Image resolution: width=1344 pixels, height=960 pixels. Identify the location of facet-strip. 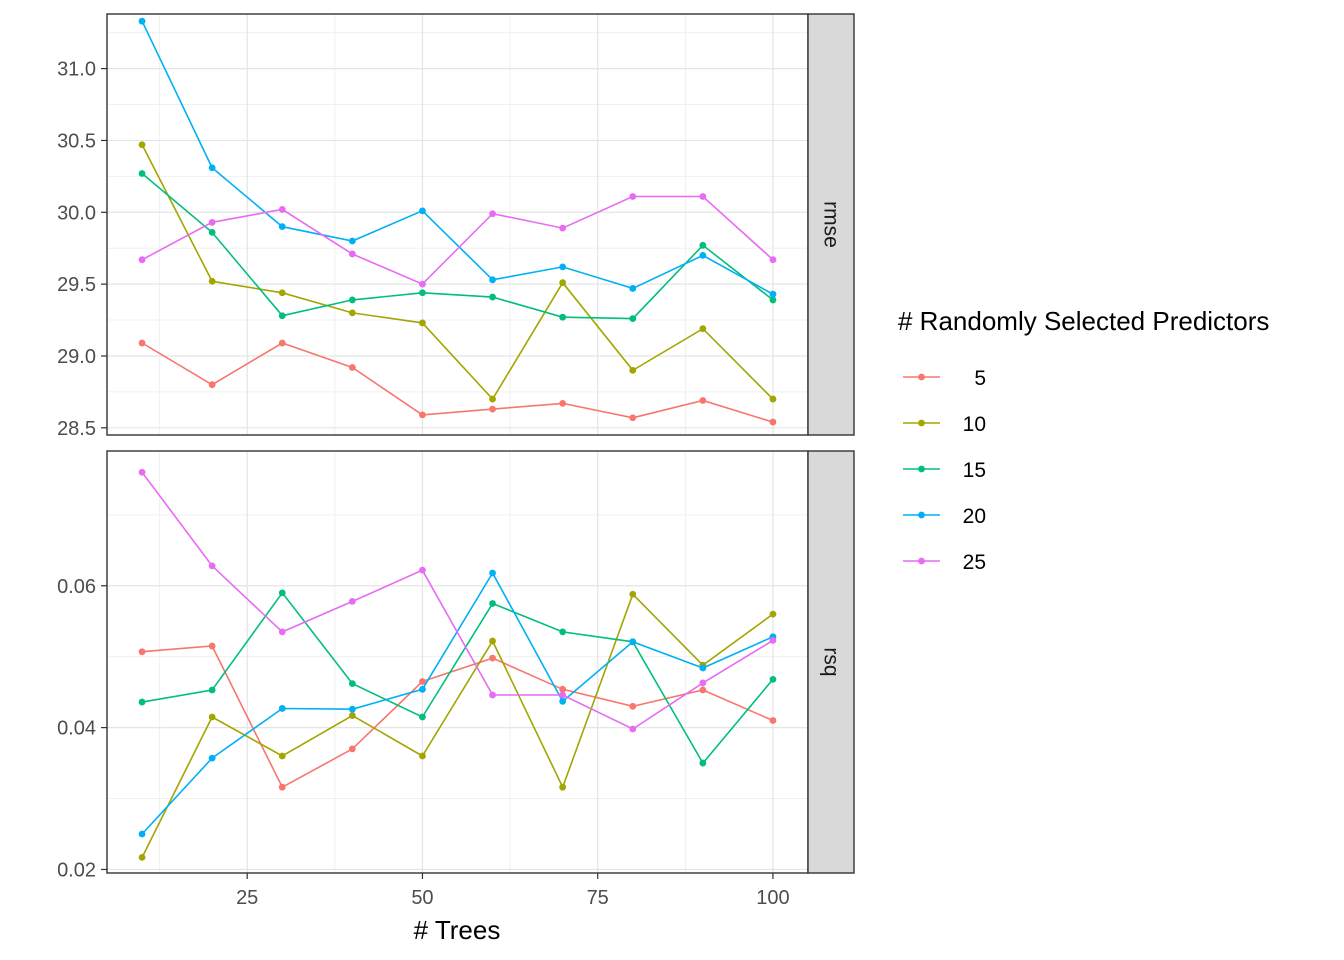
(831, 224).